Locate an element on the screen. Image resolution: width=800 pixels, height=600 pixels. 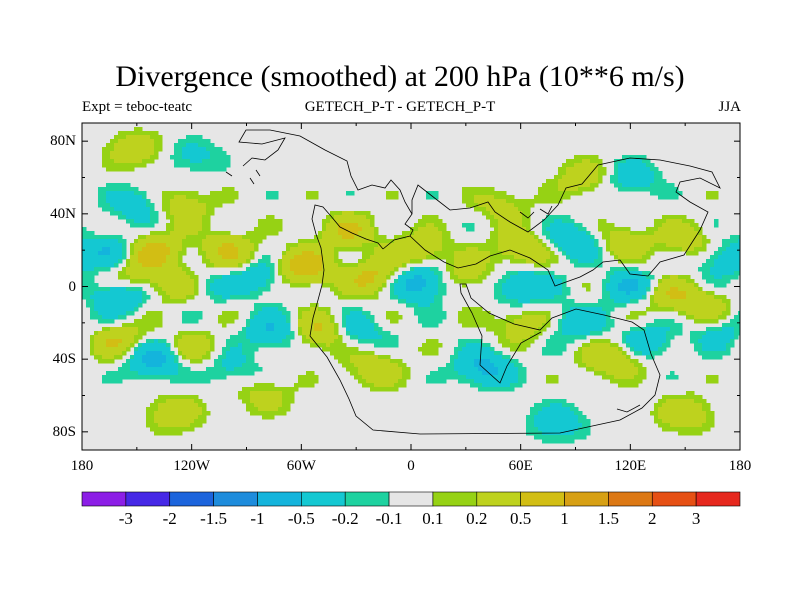
colorbar-label: -0.5 is located at coordinates (301, 518).